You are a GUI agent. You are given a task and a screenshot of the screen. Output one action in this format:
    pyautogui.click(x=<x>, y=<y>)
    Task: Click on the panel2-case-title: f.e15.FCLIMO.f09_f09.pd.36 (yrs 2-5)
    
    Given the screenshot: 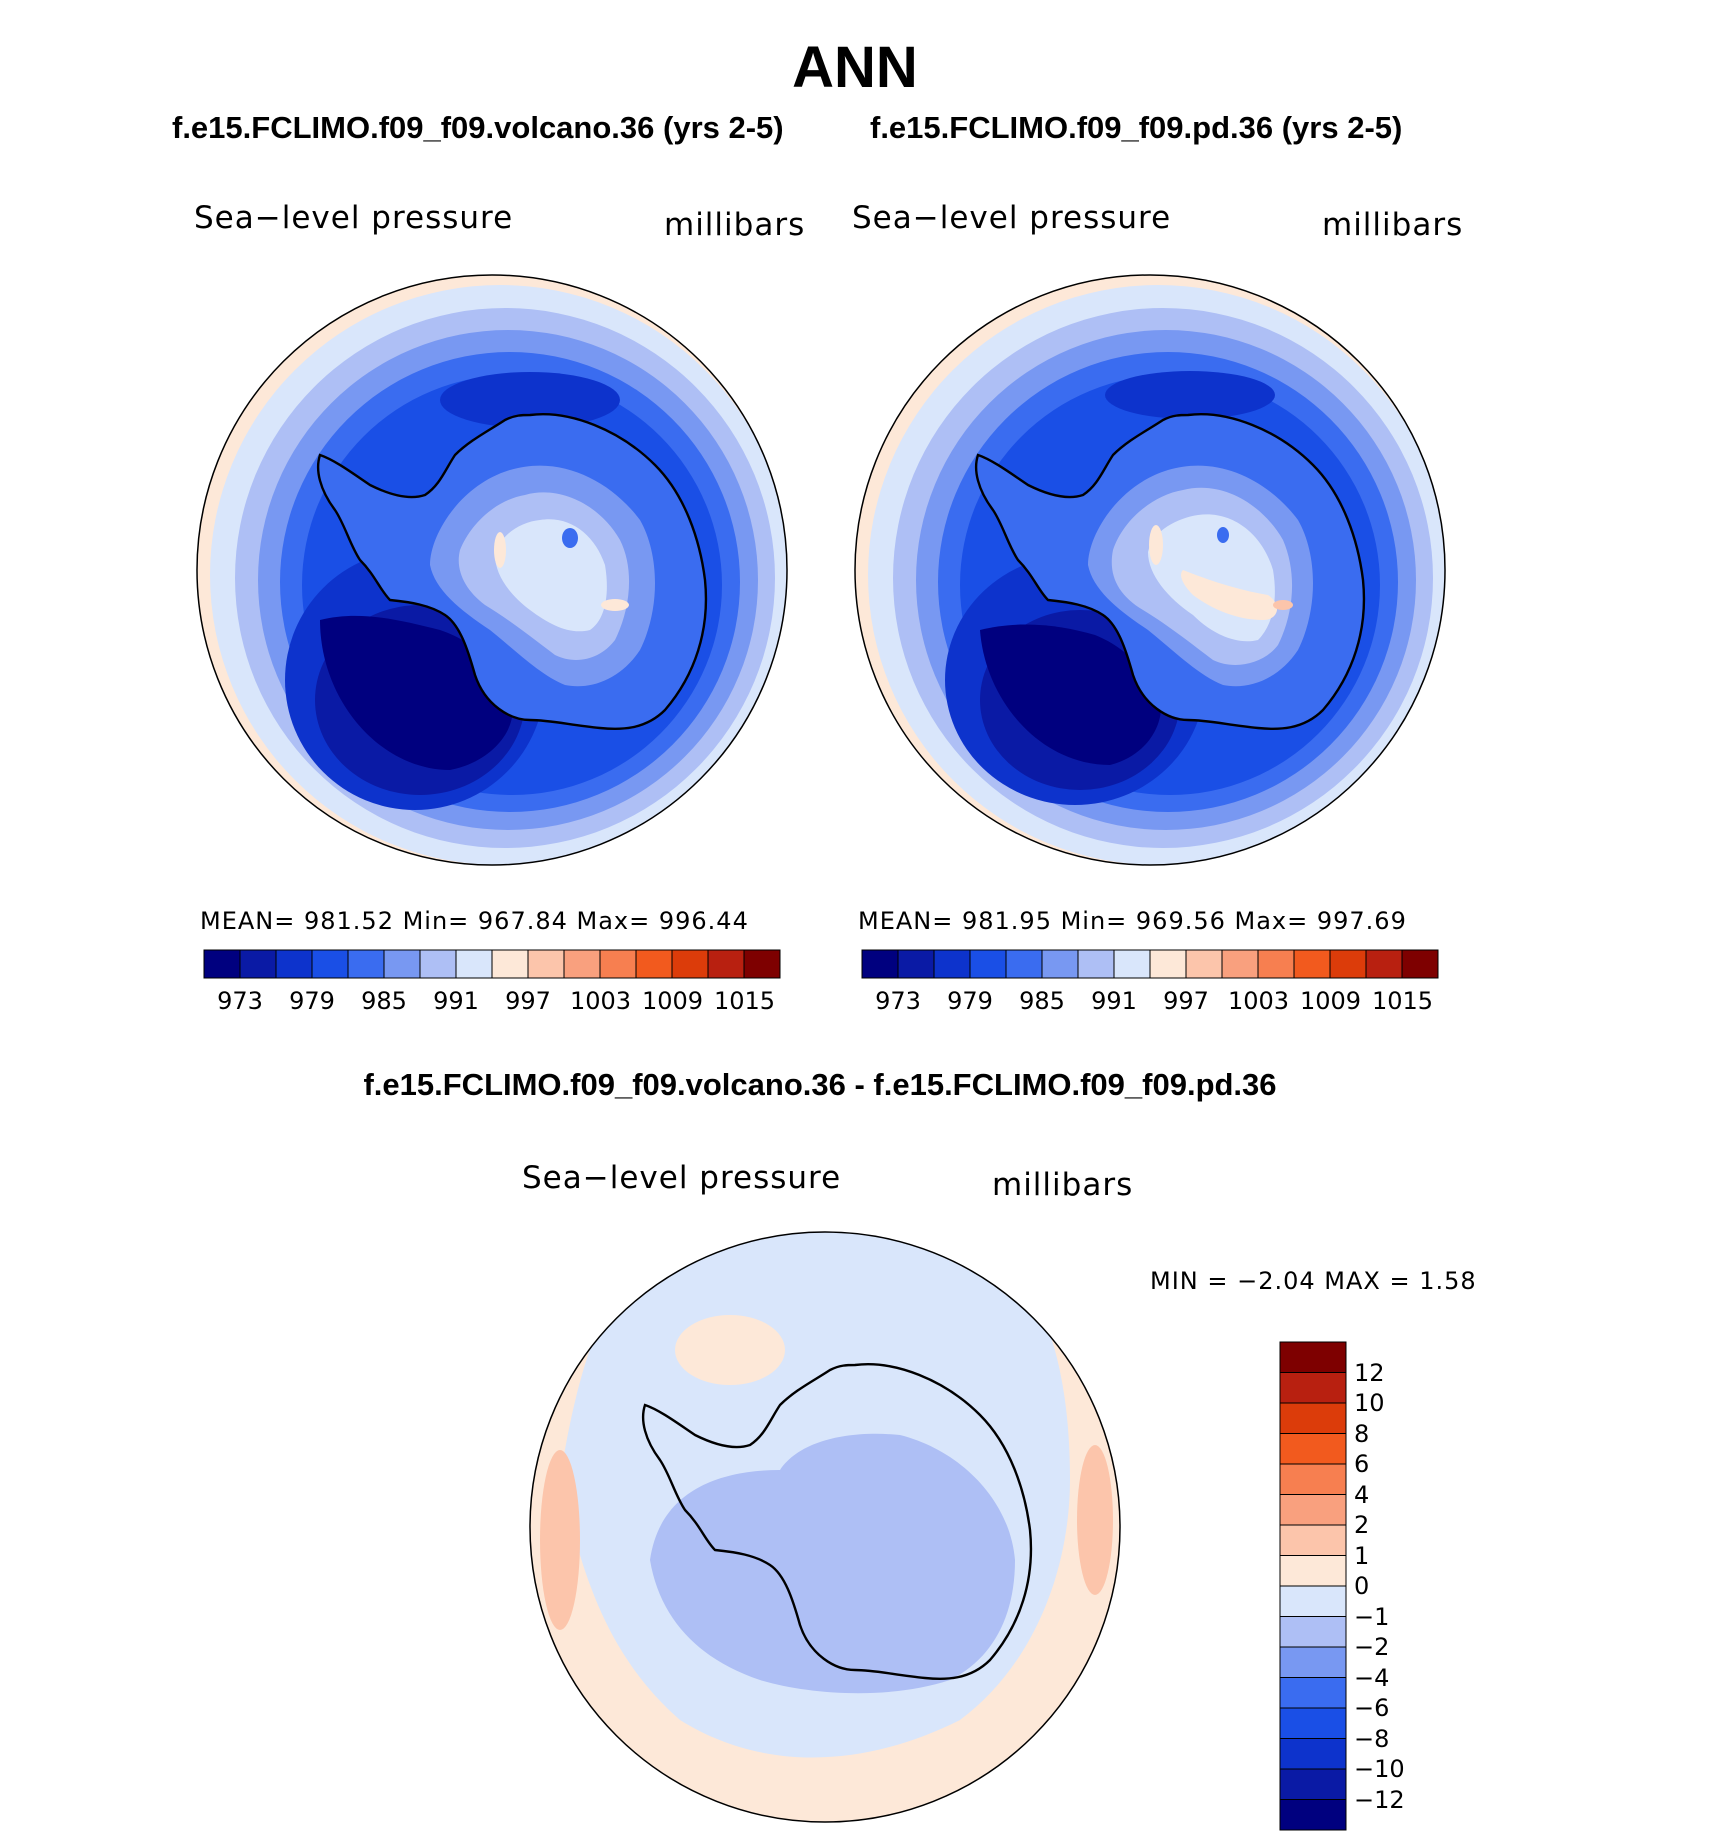 What is the action you would take?
    pyautogui.click(x=1136, y=127)
    